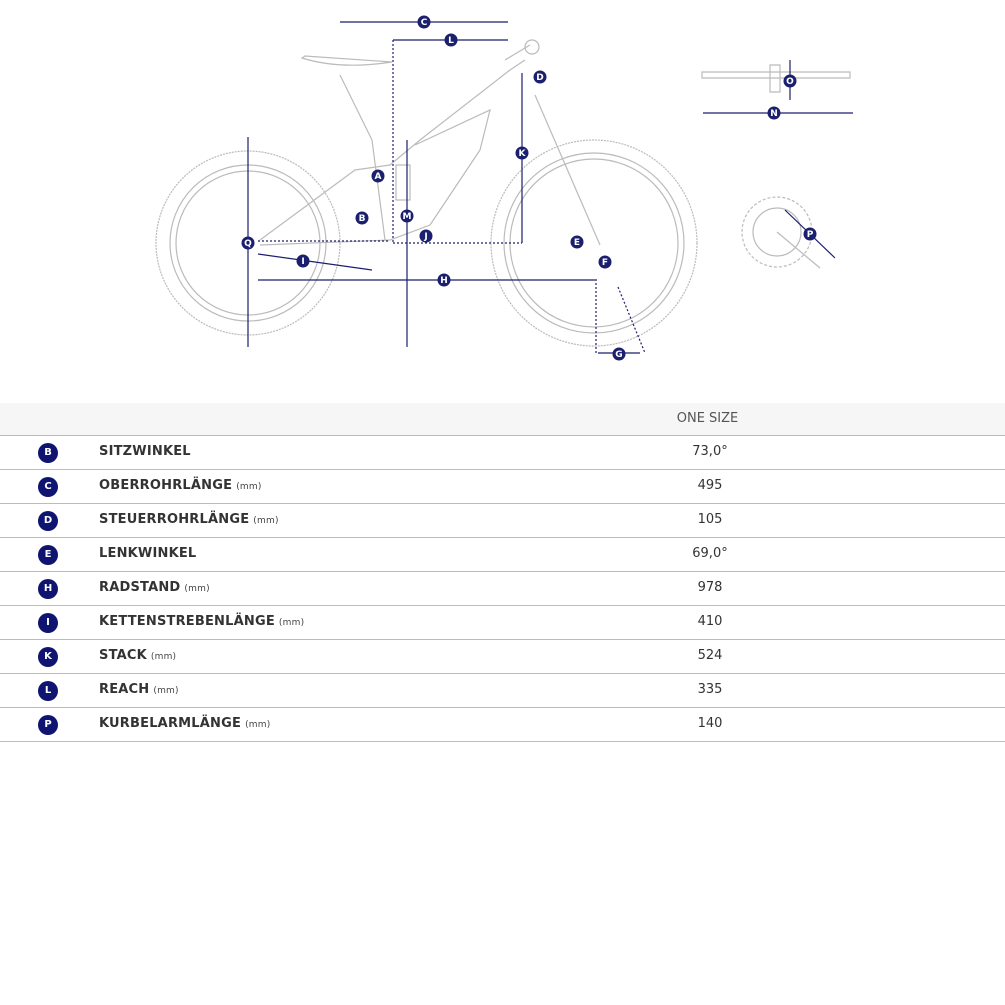 The width and height of the screenshot is (1005, 1005). Describe the element at coordinates (170, 723) in the screenshot. I see `label-text: KURBELARMLÄNGE` at that location.